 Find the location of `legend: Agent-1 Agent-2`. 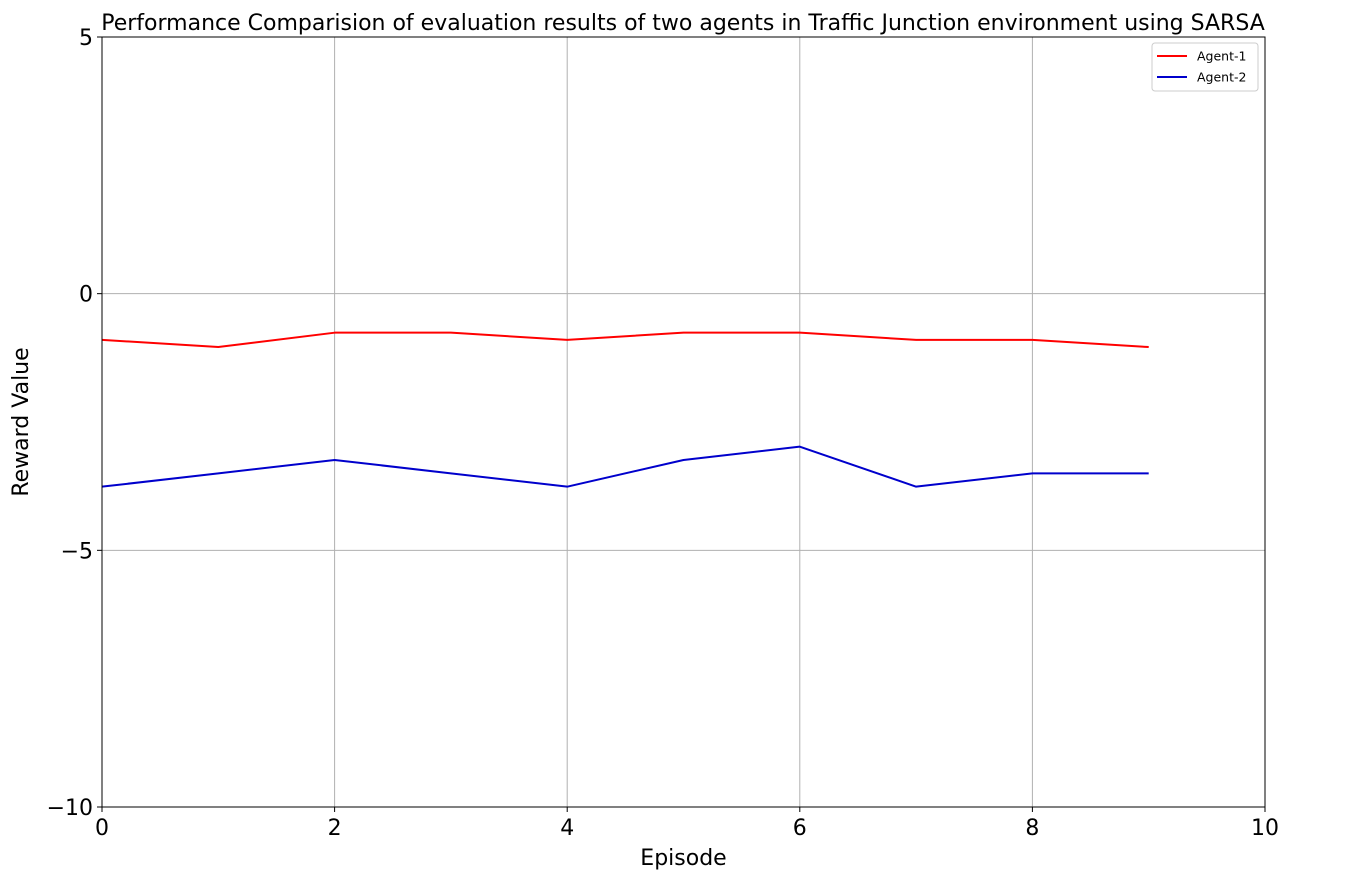

legend: Agent-1 Agent-2 is located at coordinates (1205, 67).